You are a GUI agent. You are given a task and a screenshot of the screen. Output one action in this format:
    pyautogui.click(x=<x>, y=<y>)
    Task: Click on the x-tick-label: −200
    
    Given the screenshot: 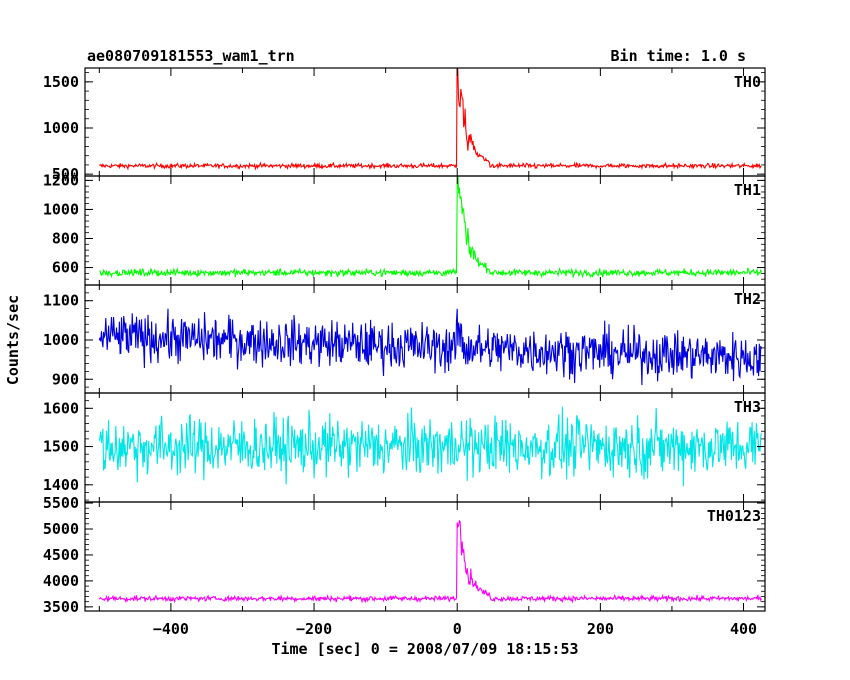 What is the action you would take?
    pyautogui.click(x=314, y=629)
    